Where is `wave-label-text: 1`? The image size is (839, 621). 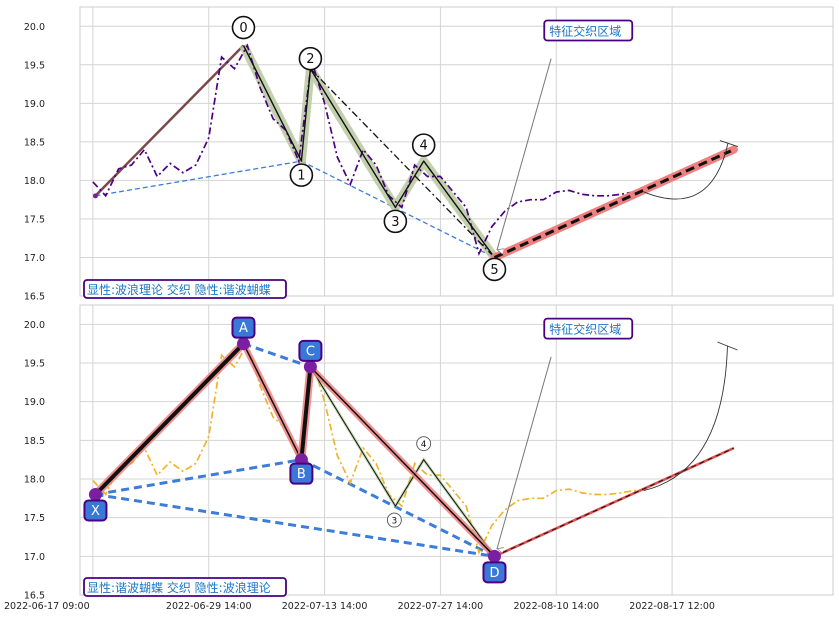
wave-label-text: 1 is located at coordinates (301, 176).